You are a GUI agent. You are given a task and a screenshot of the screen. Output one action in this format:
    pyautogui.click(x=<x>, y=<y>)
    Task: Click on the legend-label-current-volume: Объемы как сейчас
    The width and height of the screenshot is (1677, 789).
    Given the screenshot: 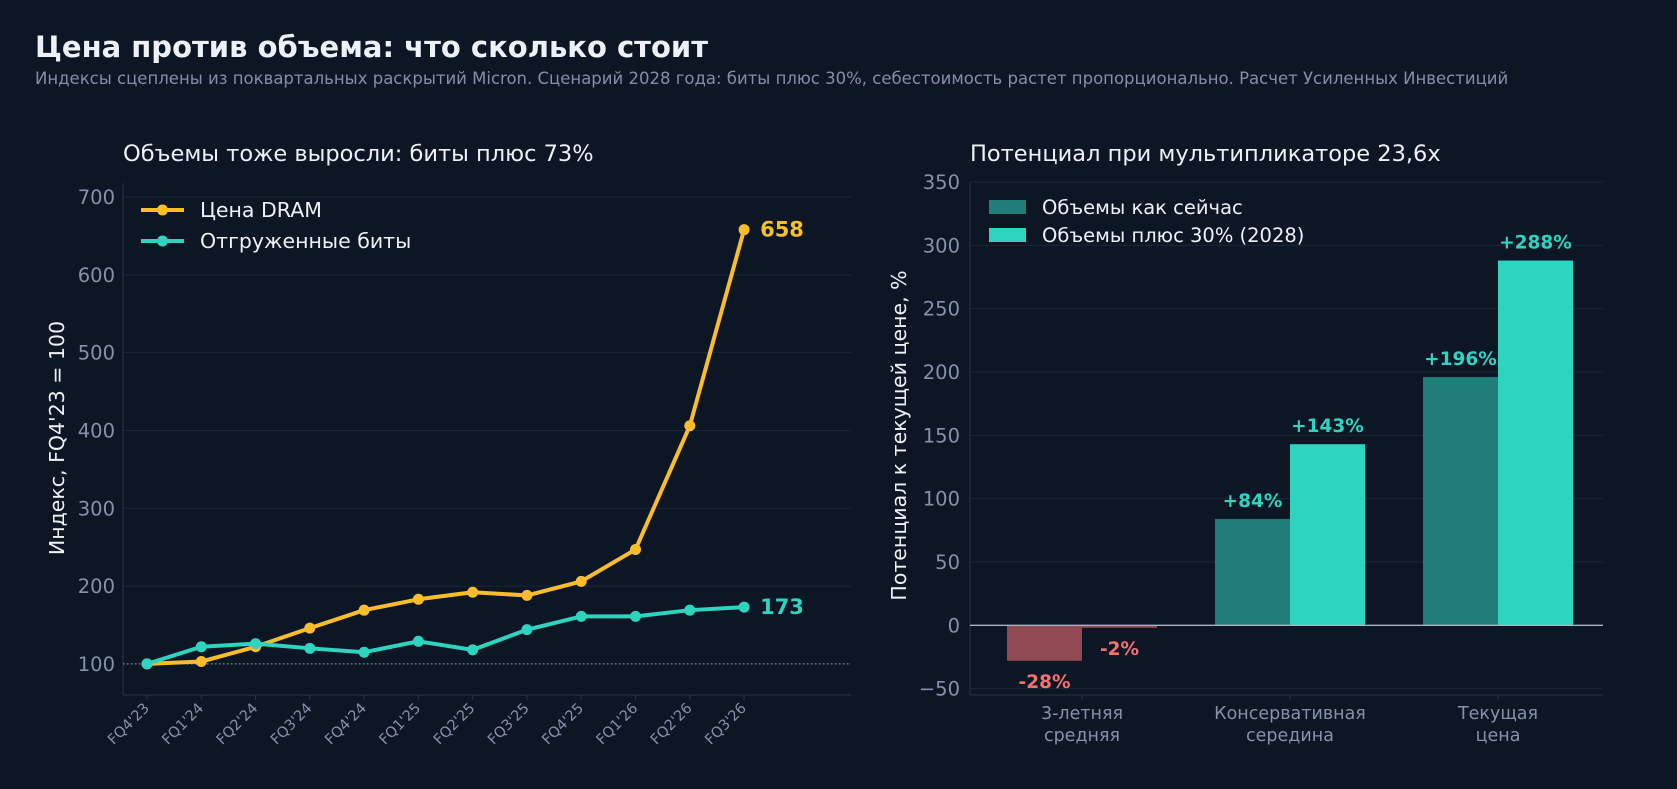 What is the action you would take?
    pyautogui.click(x=1142, y=207)
    